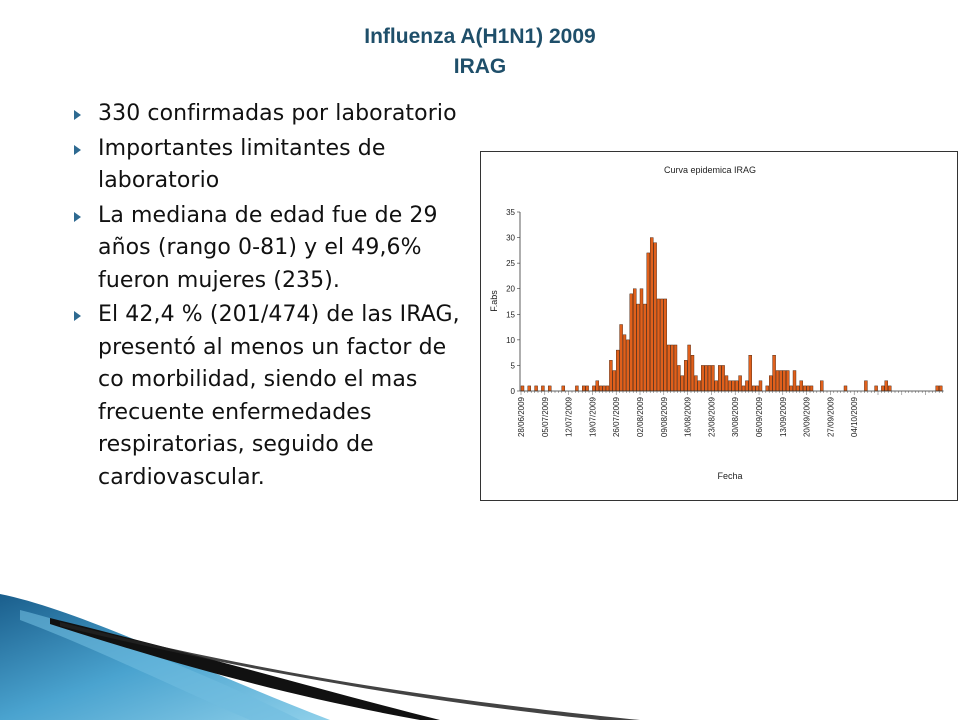 The height and width of the screenshot is (720, 960). Describe the element at coordinates (320, 657) in the screenshot. I see `decorative-swoosh` at that location.